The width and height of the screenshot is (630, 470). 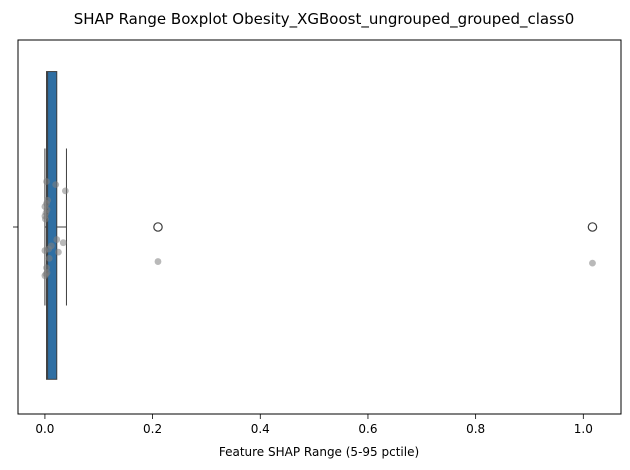 What do you see at coordinates (152, 429) in the screenshot?
I see `x-tick-label: 0.2` at bounding box center [152, 429].